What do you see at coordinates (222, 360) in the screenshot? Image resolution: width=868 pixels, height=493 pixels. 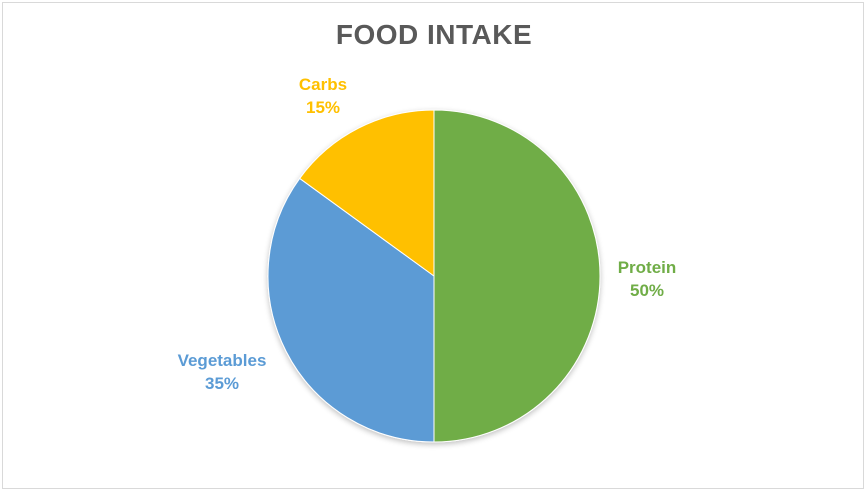 I see `vegetables-name: Vegetables` at bounding box center [222, 360].